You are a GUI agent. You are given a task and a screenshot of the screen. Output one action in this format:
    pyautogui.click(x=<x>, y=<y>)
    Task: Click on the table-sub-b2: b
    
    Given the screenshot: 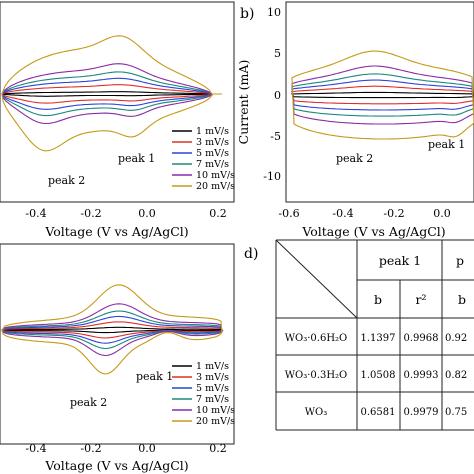 What is the action you would take?
    pyautogui.click(x=462, y=299)
    